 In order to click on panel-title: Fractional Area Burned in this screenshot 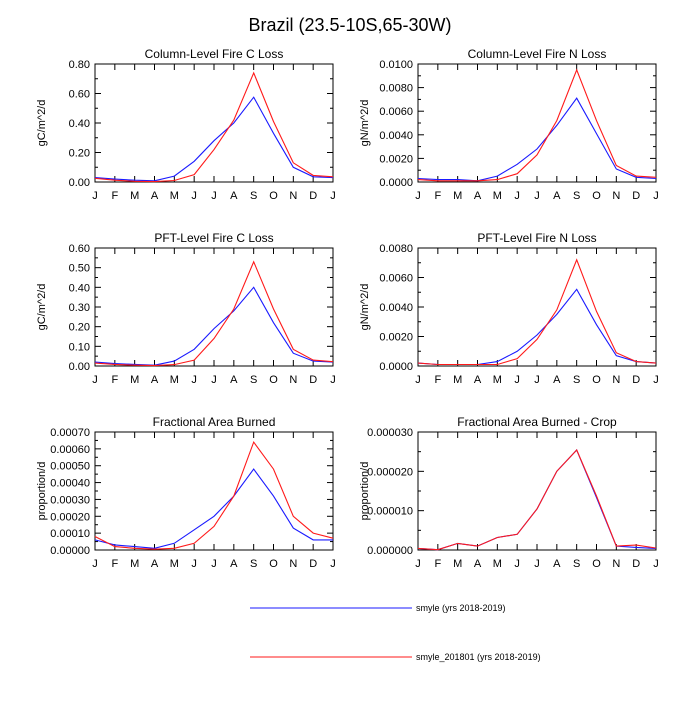, I will do `click(214, 422)`.